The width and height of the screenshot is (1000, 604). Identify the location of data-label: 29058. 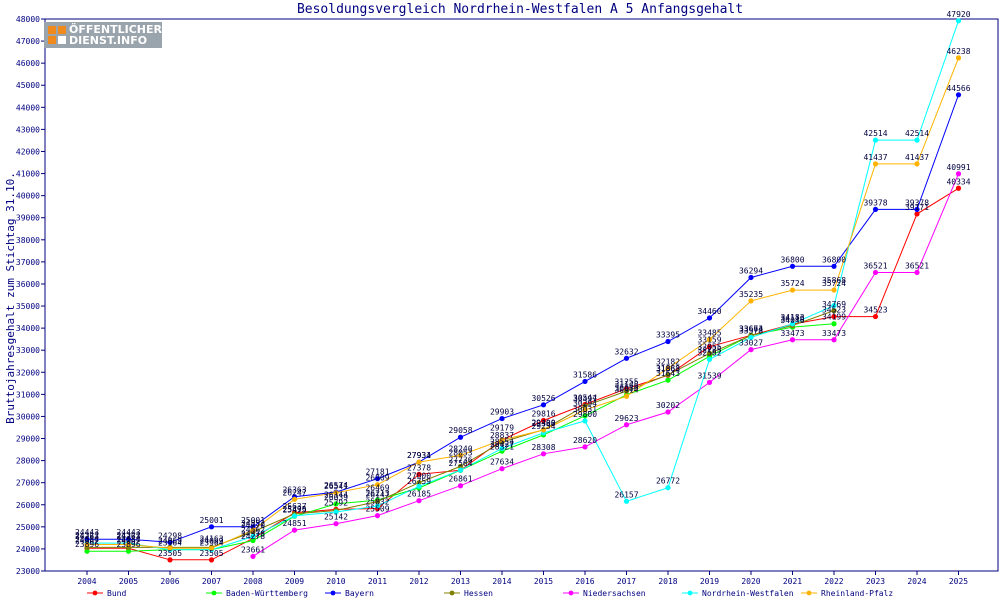
(460, 430).